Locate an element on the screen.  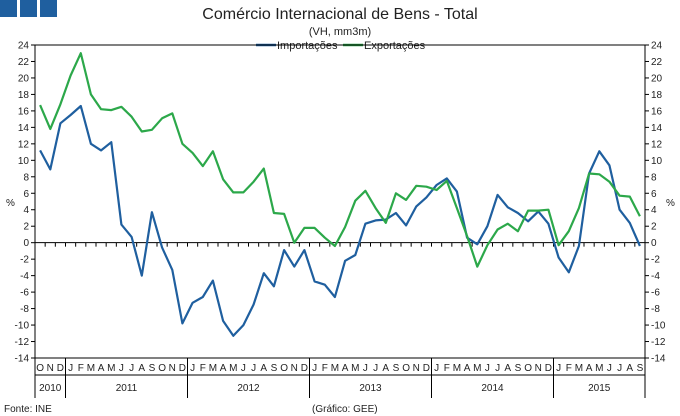
y-tick-label-right: 22 is located at coordinates (657, 62).